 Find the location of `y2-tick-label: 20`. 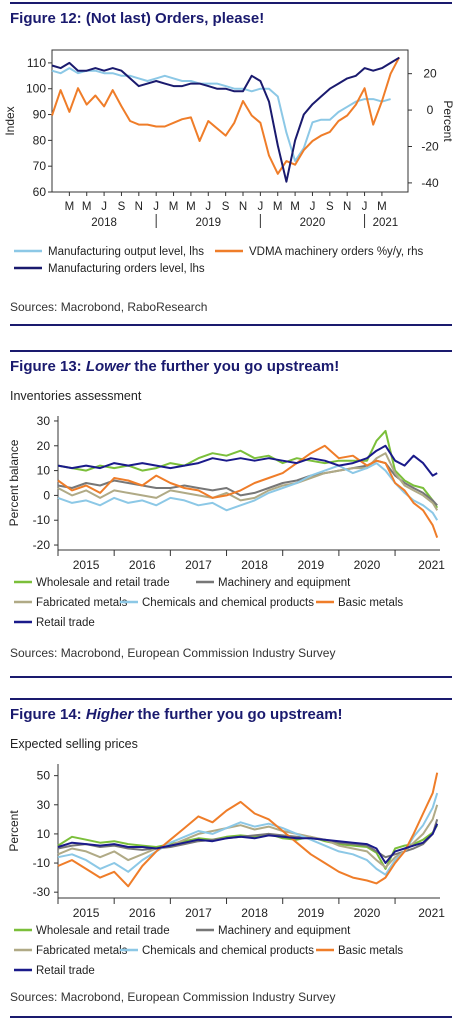

y2-tick-label: 20 is located at coordinates (430, 74).